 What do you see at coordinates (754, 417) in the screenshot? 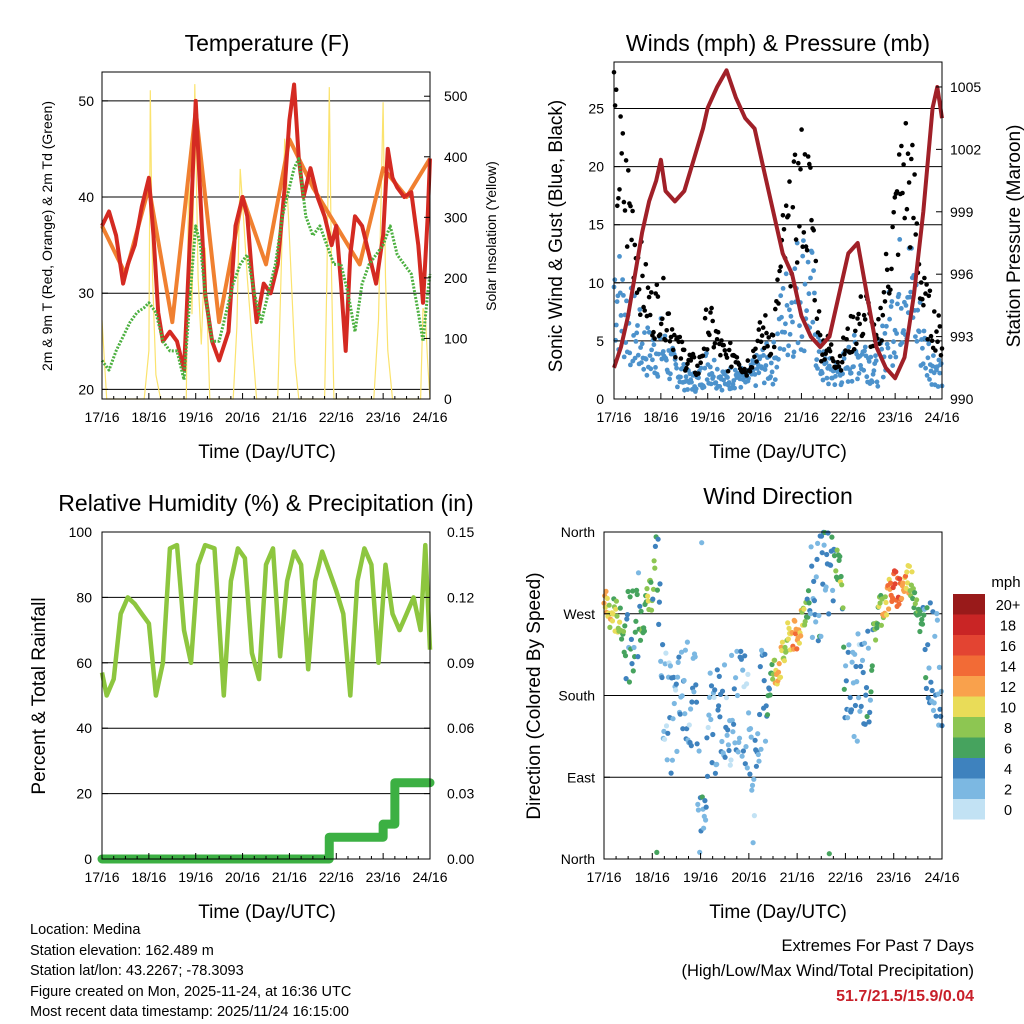
I see `x-tick-label: 20/16` at bounding box center [754, 417].